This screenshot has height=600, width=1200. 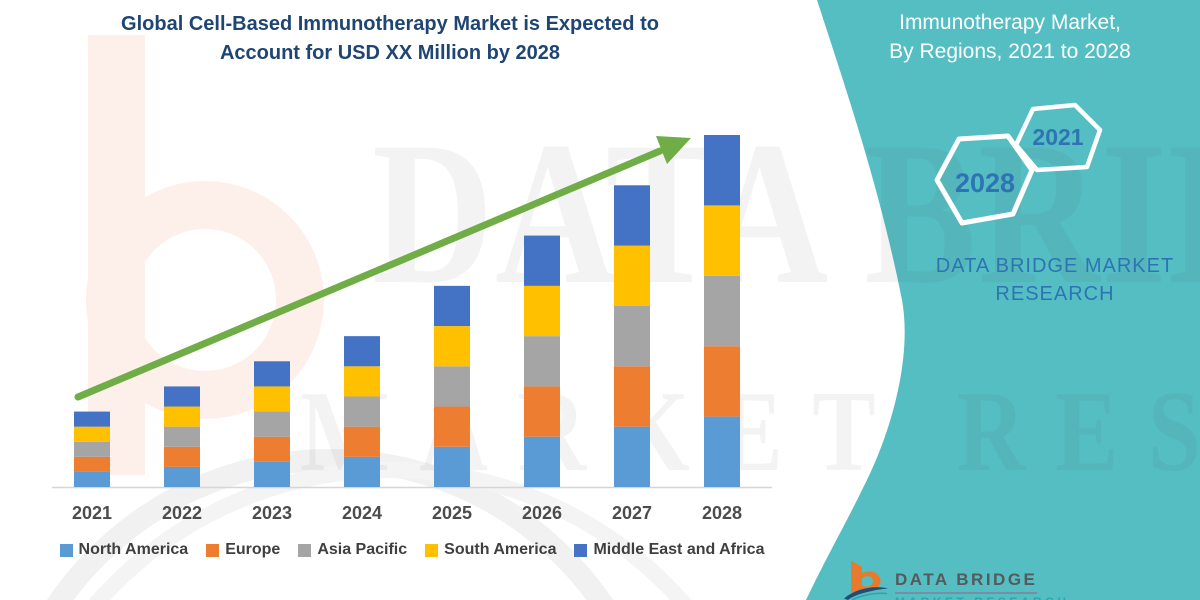 I want to click on bar-segment-2022-europe, so click(x=182, y=456).